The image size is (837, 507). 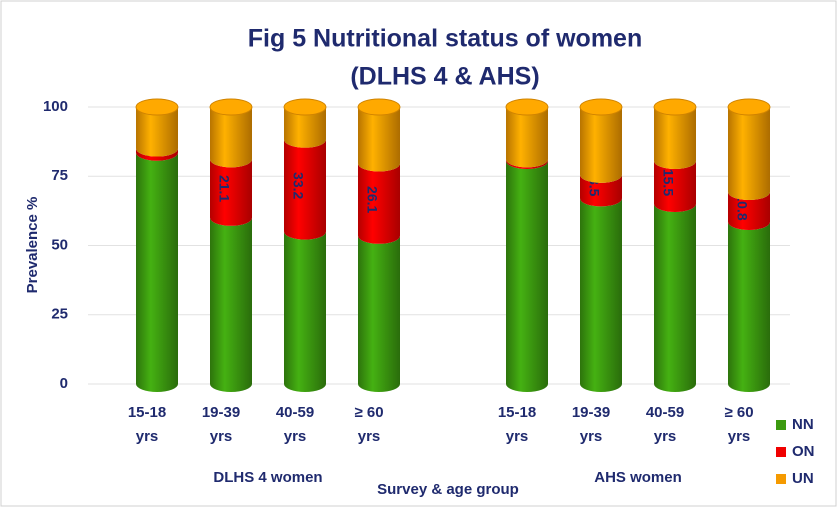 What do you see at coordinates (742, 206) in the screenshot?
I see `data-label: 10.8` at bounding box center [742, 206].